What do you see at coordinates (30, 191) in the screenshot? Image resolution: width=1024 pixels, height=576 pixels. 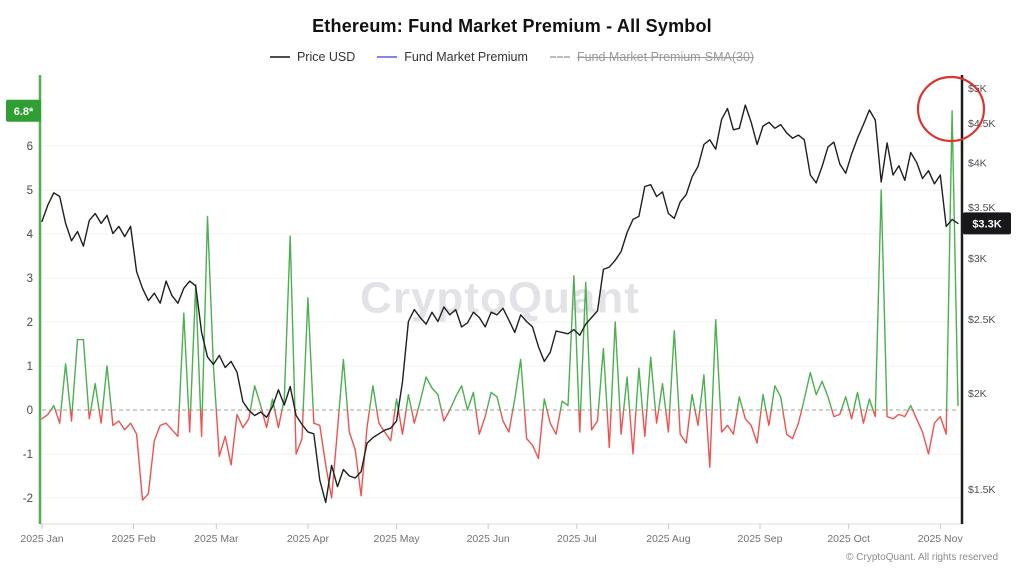 I see `left-axis-label: 5` at bounding box center [30, 191].